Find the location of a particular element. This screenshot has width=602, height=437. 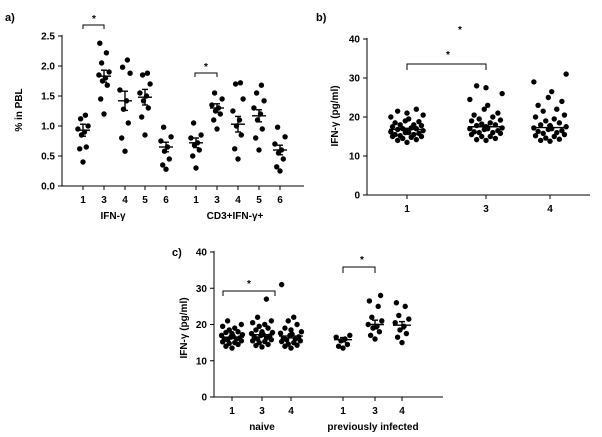

panel-b-points is located at coordinates (478, 108).